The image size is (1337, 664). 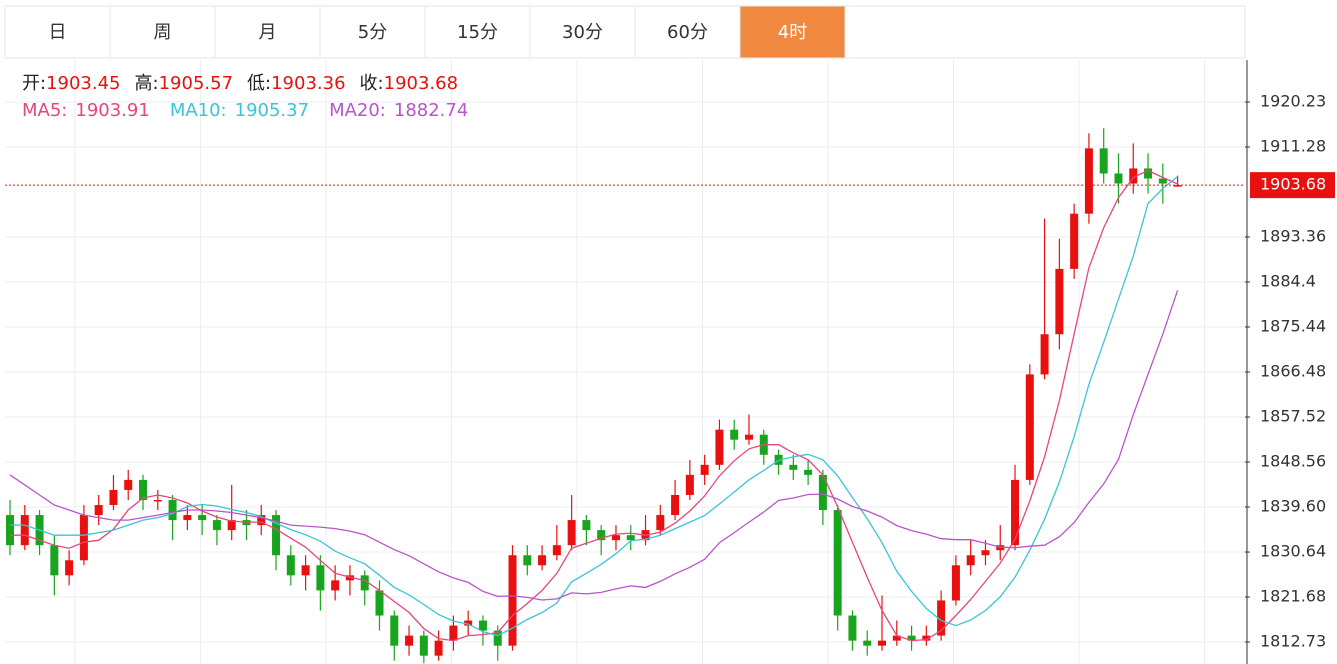 I want to click on y-tick-label: 1875.44, so click(x=1293, y=325).